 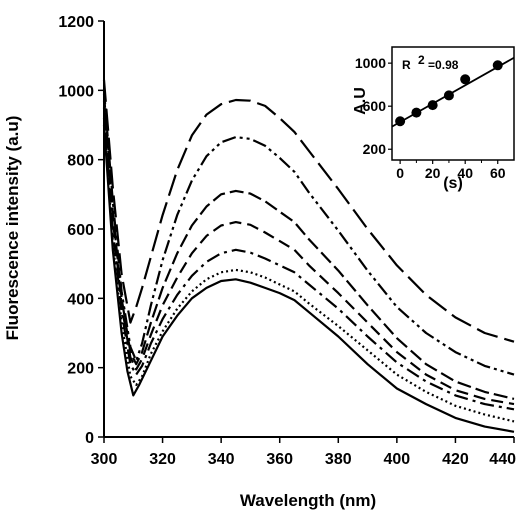 What do you see at coordinates (80, 230) in the screenshot?
I see `y-tick-label: 600` at bounding box center [80, 230].